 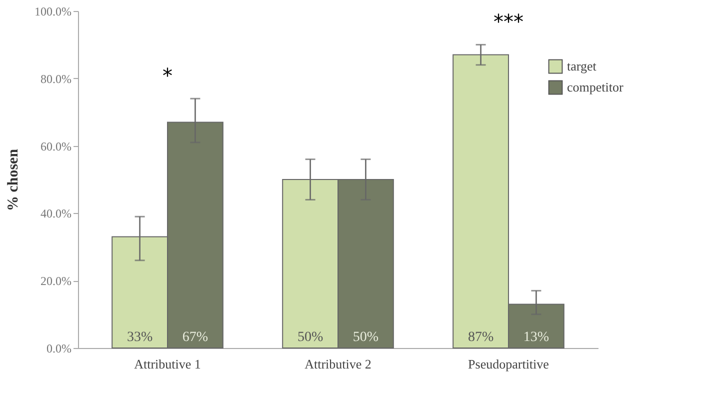 I want to click on y-tick-label: 0.0%, so click(x=59, y=349).